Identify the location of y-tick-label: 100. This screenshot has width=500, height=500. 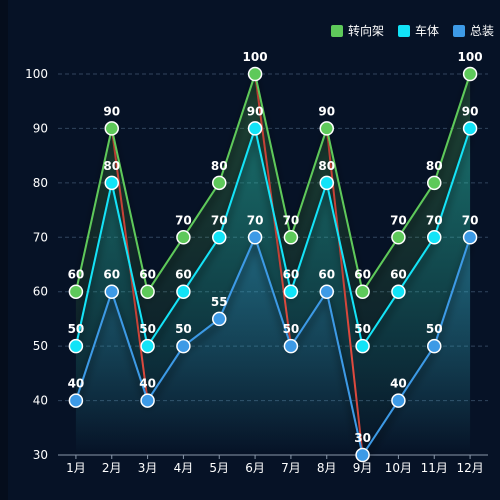
(36, 74).